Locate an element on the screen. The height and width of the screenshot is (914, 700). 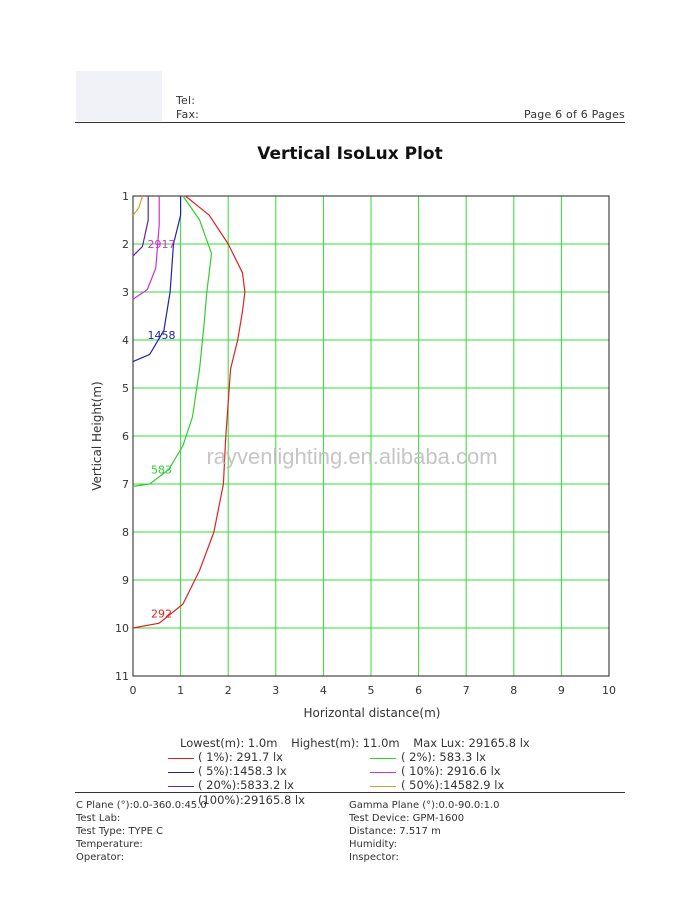
legend-item-100pct: (100%):29165.8 lx is located at coordinates (251, 800).